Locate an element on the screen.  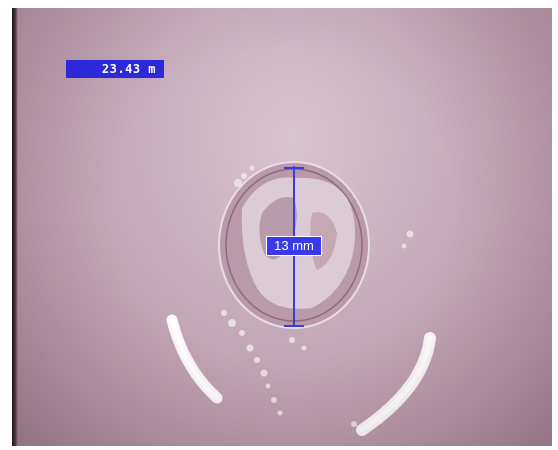
led-reflection-right is located at coordinates (396, 384).